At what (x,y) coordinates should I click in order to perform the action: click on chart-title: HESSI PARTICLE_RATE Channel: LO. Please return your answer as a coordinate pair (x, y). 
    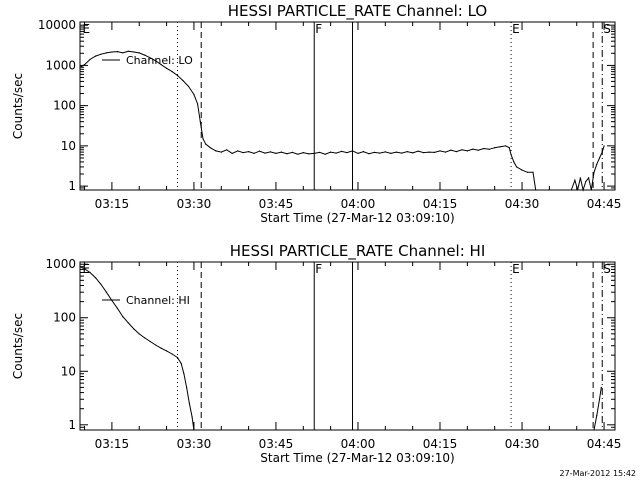
    Looking at the image, I should click on (357, 11).